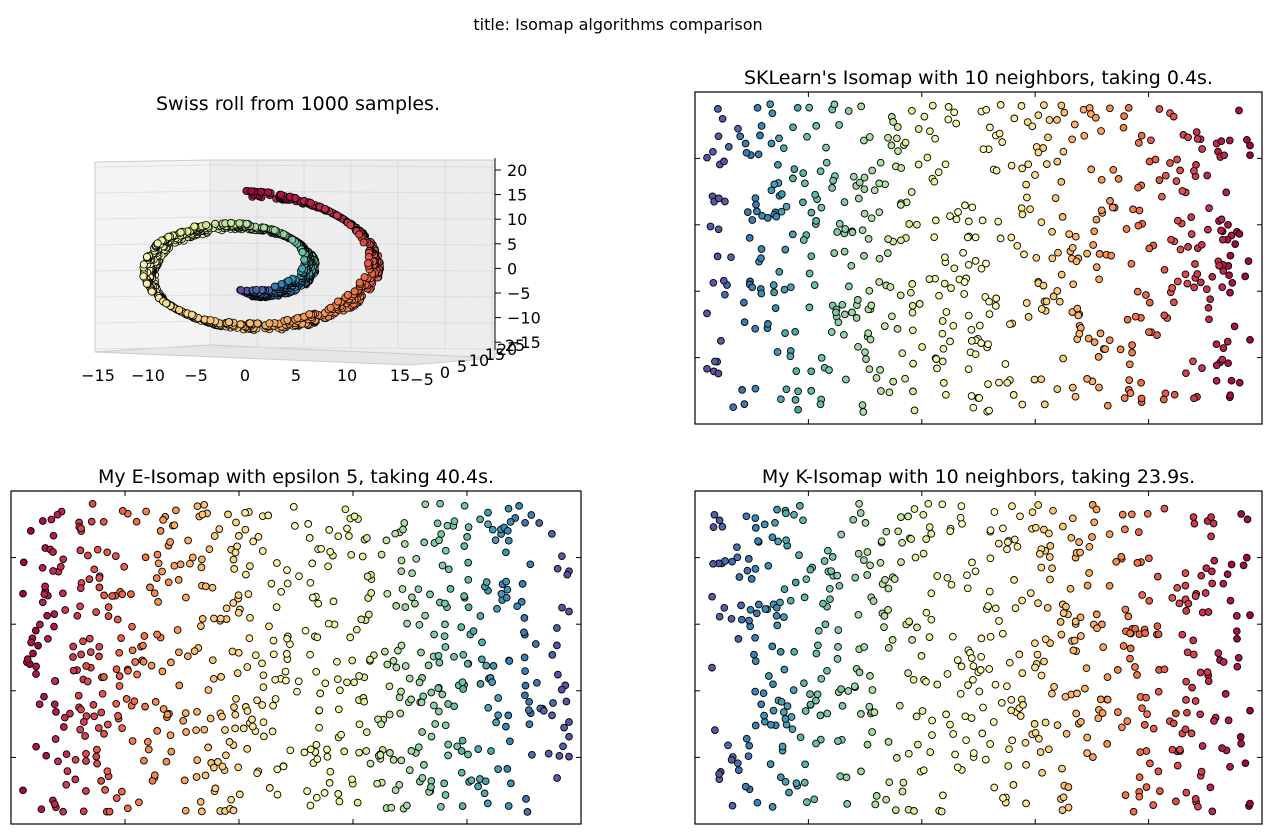 This screenshot has height=833, width=1272. I want to click on y-tick-label: 25, so click(515, 345).